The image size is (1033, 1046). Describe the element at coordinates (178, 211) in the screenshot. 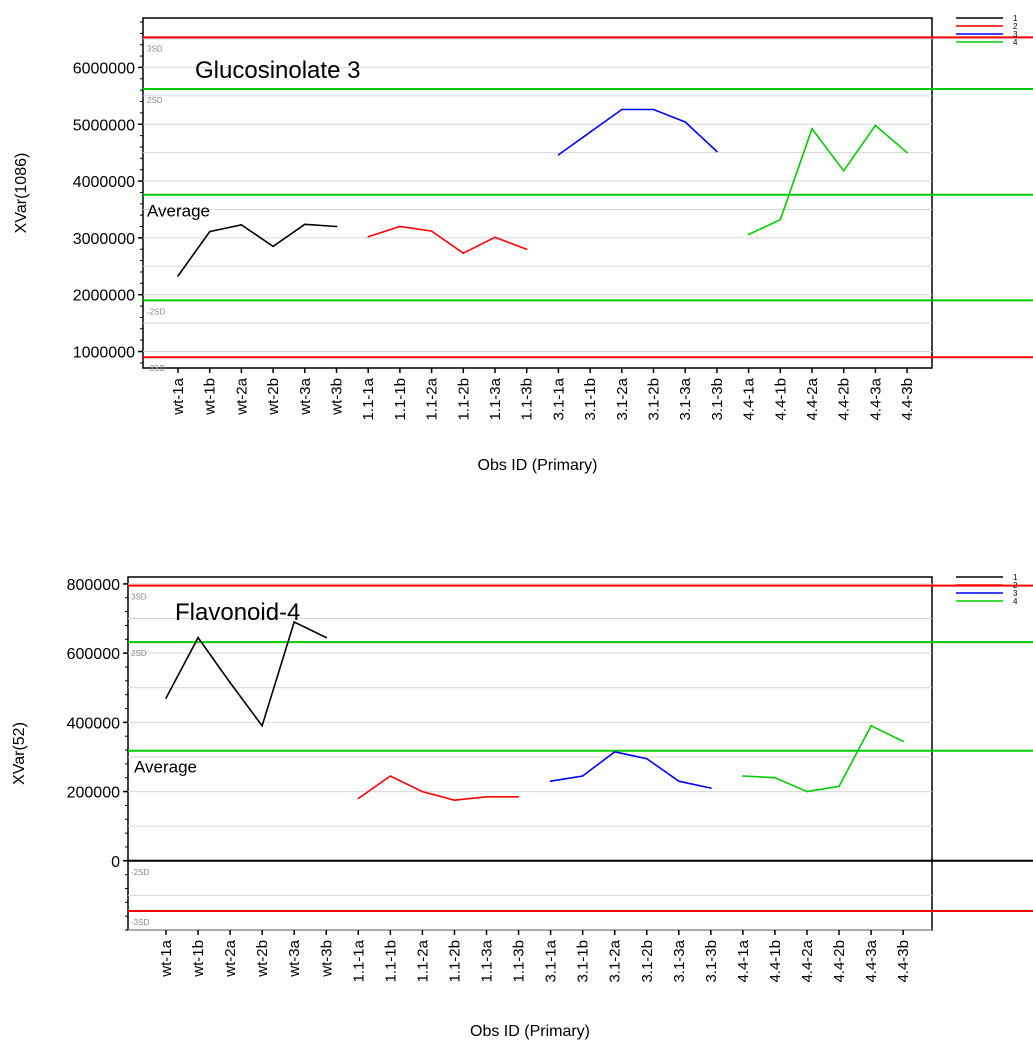

I see `average-label: Average` at that location.